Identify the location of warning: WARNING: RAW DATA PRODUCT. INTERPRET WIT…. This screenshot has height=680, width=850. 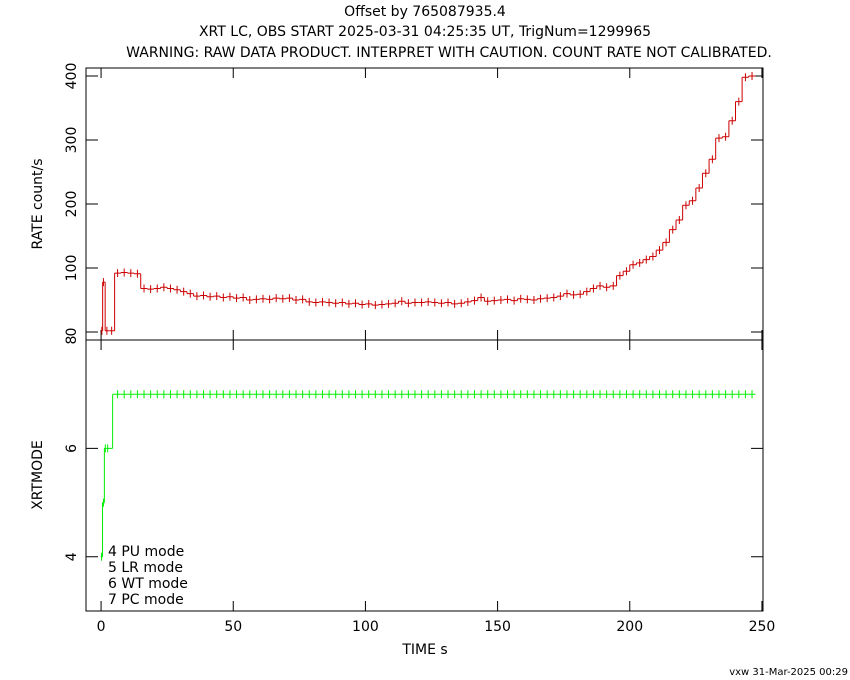
(449, 53).